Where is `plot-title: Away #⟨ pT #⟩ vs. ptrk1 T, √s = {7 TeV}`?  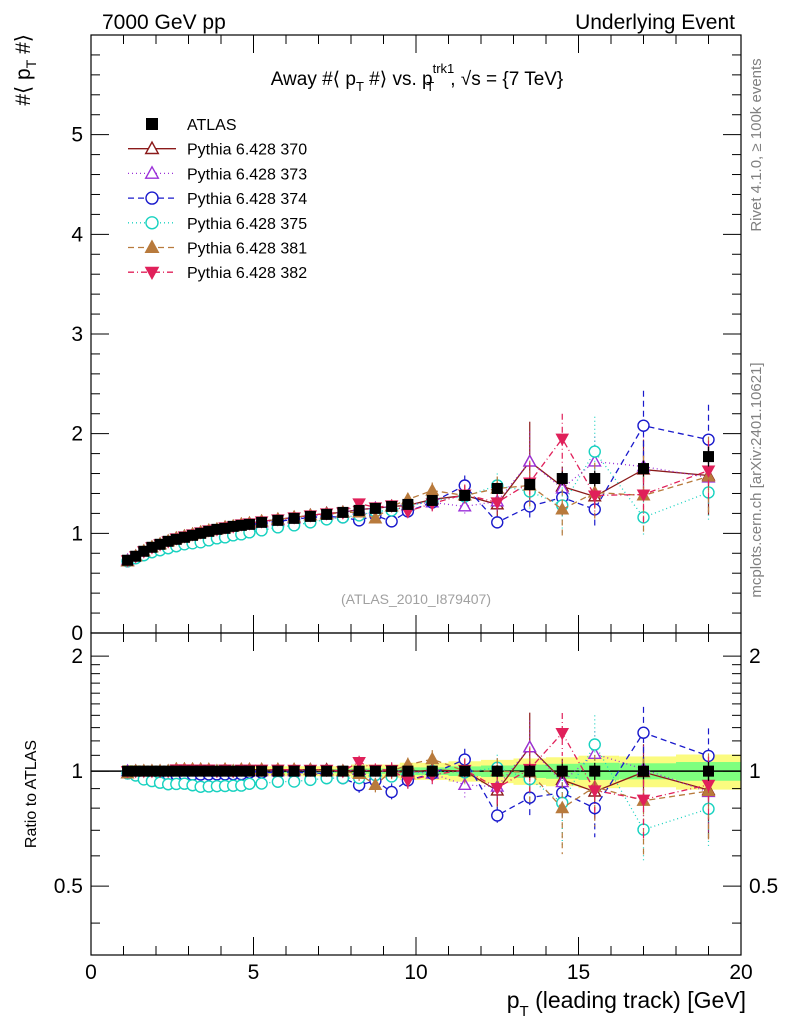 plot-title: Away #⟨ pT #⟩ vs. ptrk1 T, √s = {7 TeV} is located at coordinates (417, 77).